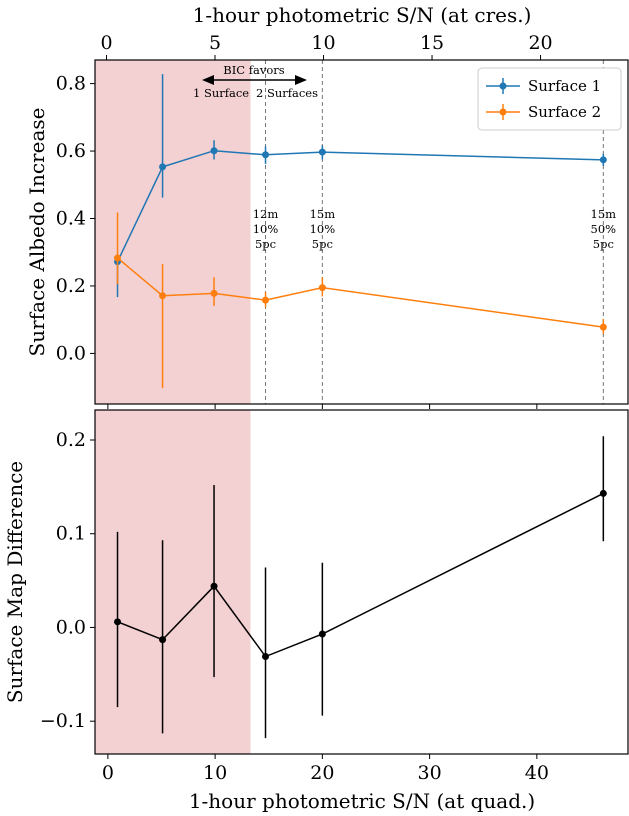 The height and width of the screenshot is (816, 629). What do you see at coordinates (215, 773) in the screenshot?
I see `bottom-xtick-label-1: 10` at bounding box center [215, 773].